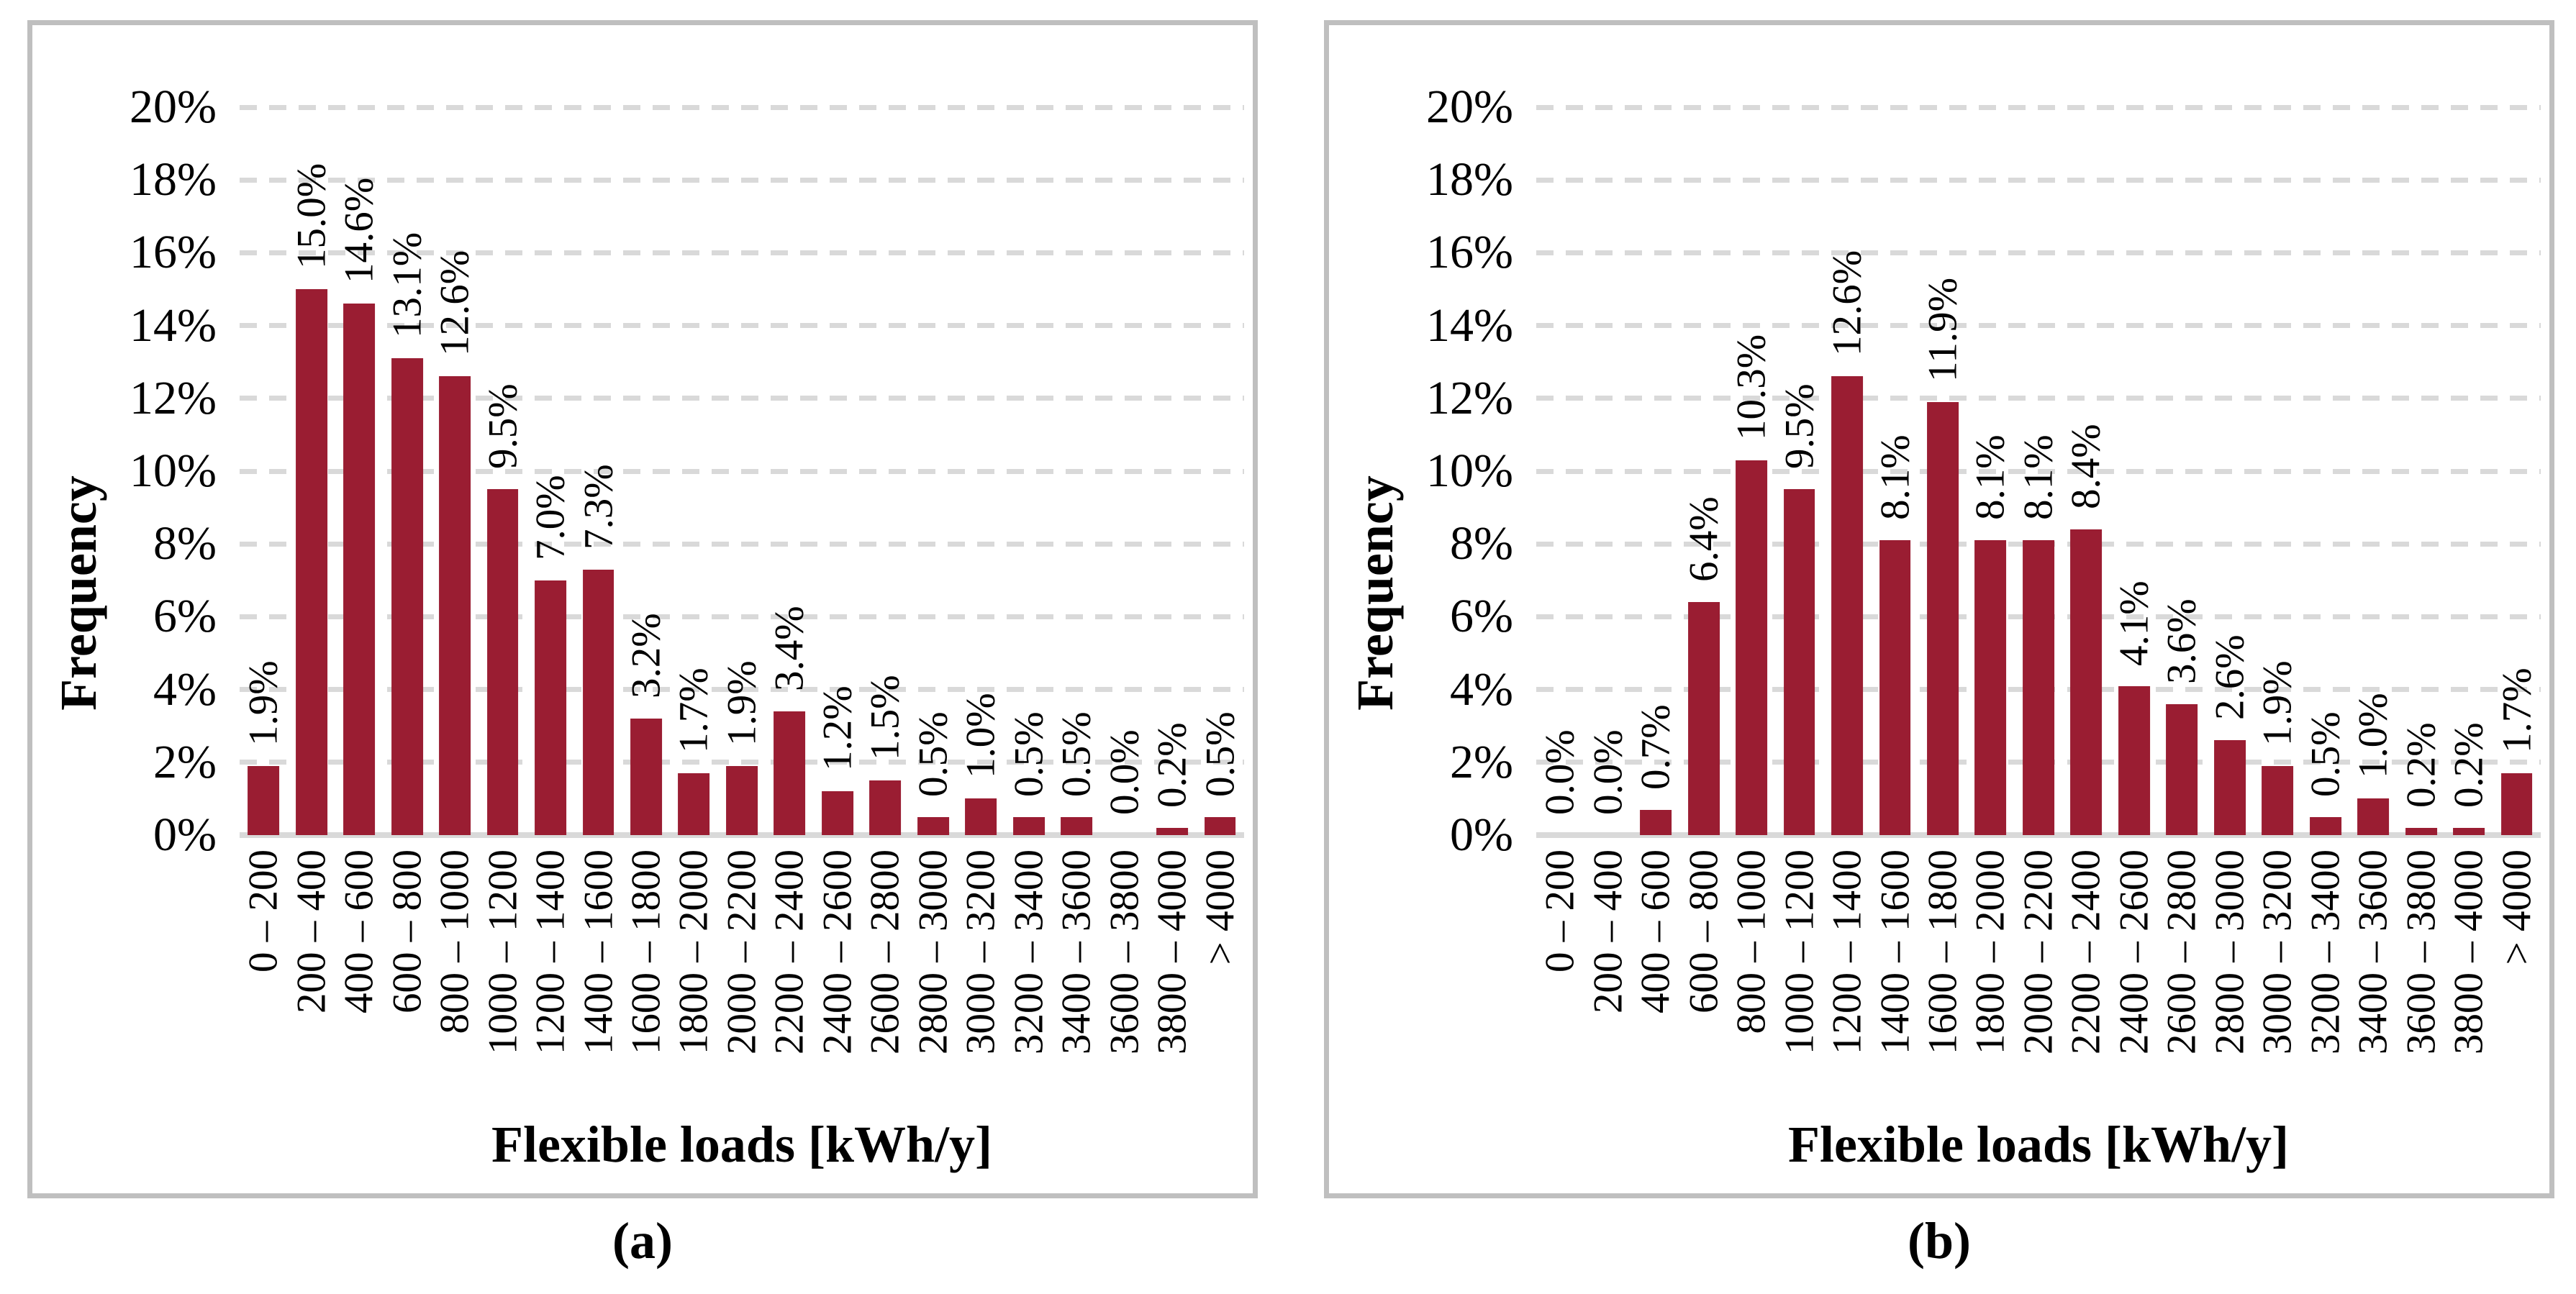  Describe the element at coordinates (1172, 831) in the screenshot. I see `bar-3800 – 4000` at that location.